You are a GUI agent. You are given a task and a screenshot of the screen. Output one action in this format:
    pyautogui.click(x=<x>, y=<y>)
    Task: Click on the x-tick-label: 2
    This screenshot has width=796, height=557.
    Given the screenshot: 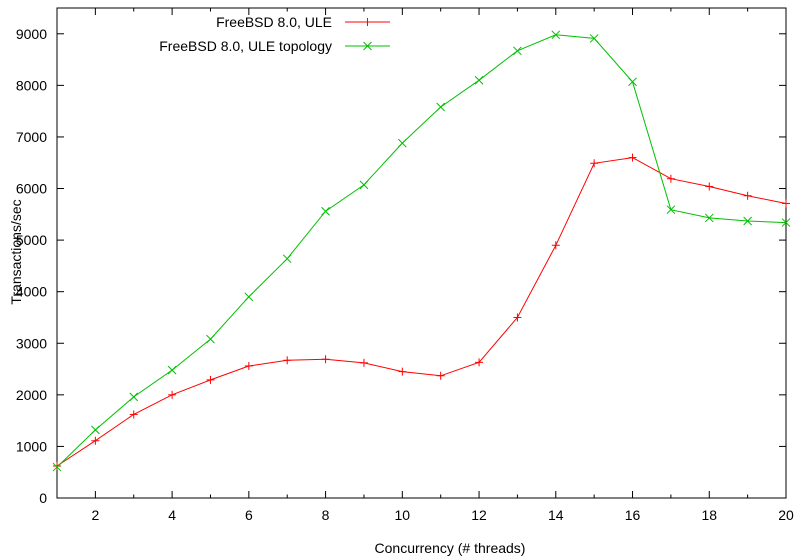 What is the action you would take?
    pyautogui.click(x=95, y=515)
    